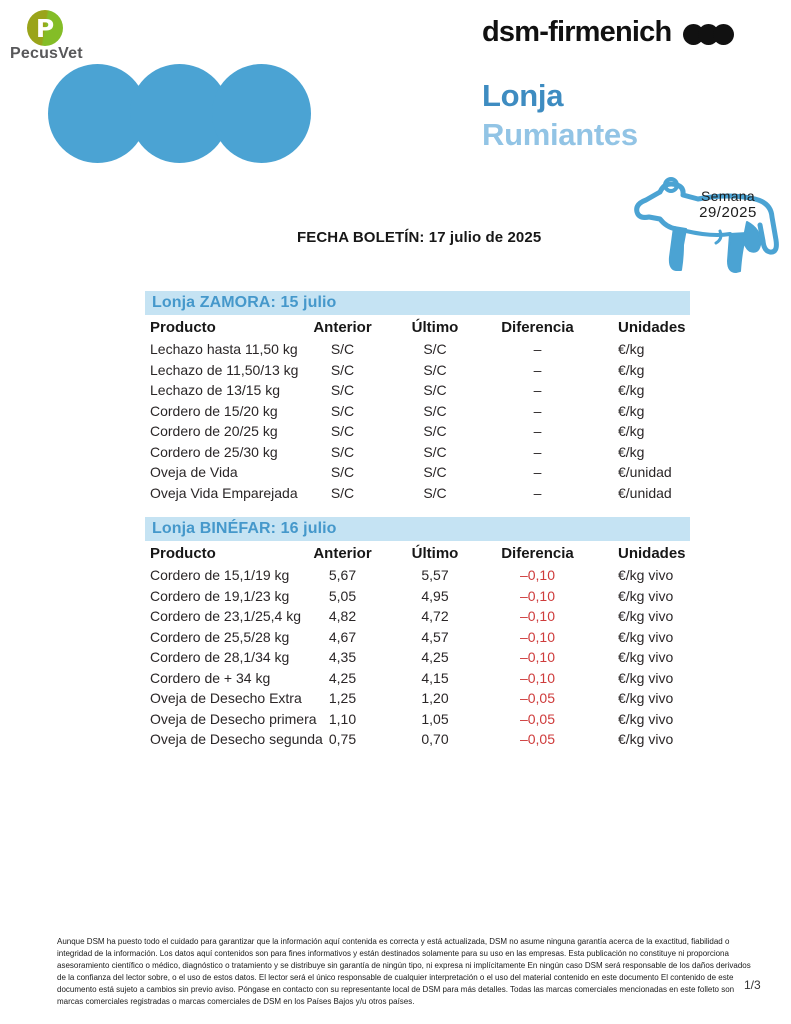 Image resolution: width=791 pixels, height=1024 pixels. What do you see at coordinates (214, 410) in the screenshot?
I see `table-cell: Cordero de 15/20 kg` at bounding box center [214, 410].